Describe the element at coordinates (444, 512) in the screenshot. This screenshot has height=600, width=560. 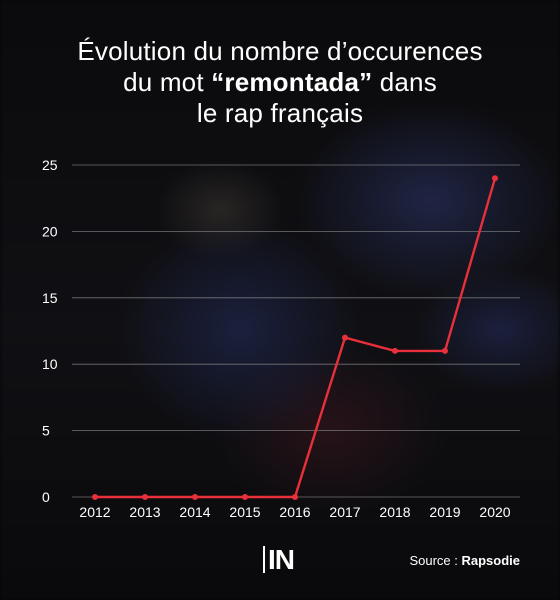
I see `x-tick-label: 2019` at that location.